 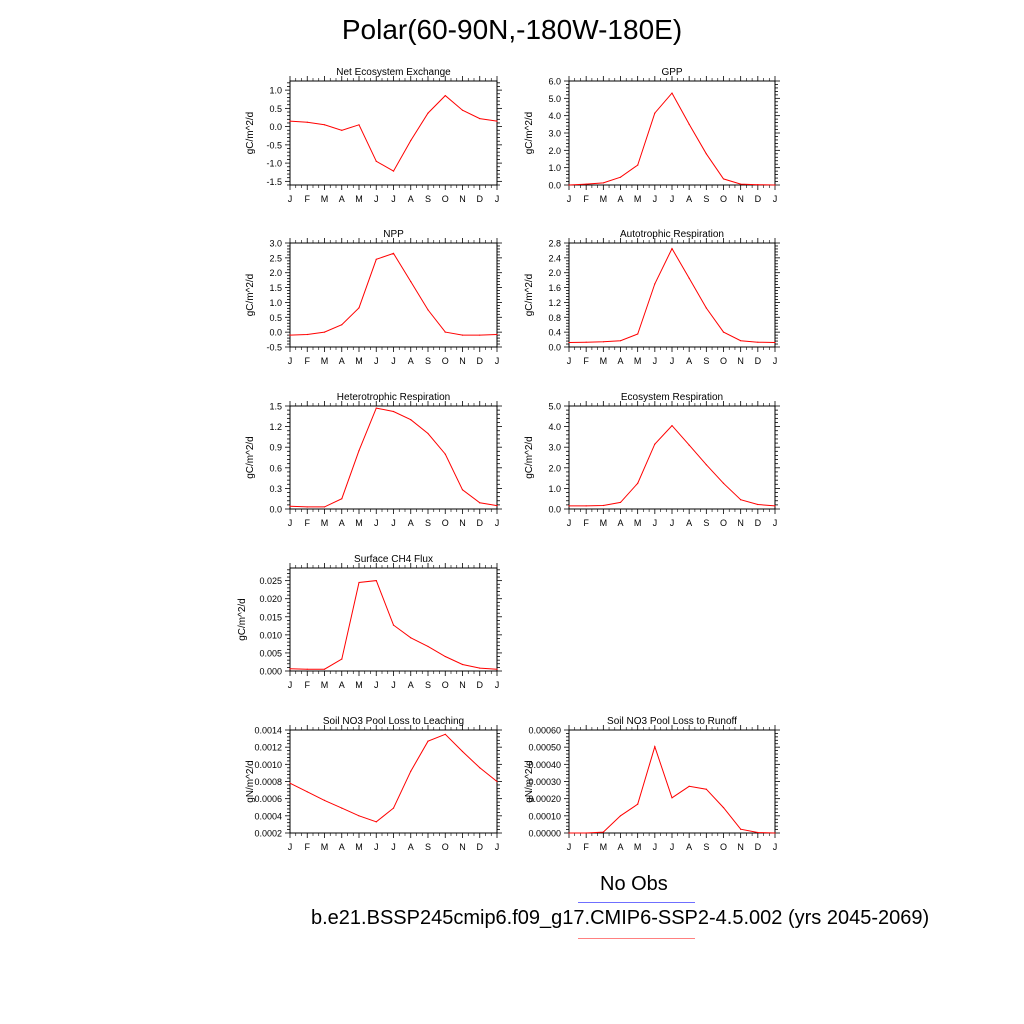 What do you see at coordinates (671, 72) in the screenshot?
I see `panel-title: GPP` at bounding box center [671, 72].